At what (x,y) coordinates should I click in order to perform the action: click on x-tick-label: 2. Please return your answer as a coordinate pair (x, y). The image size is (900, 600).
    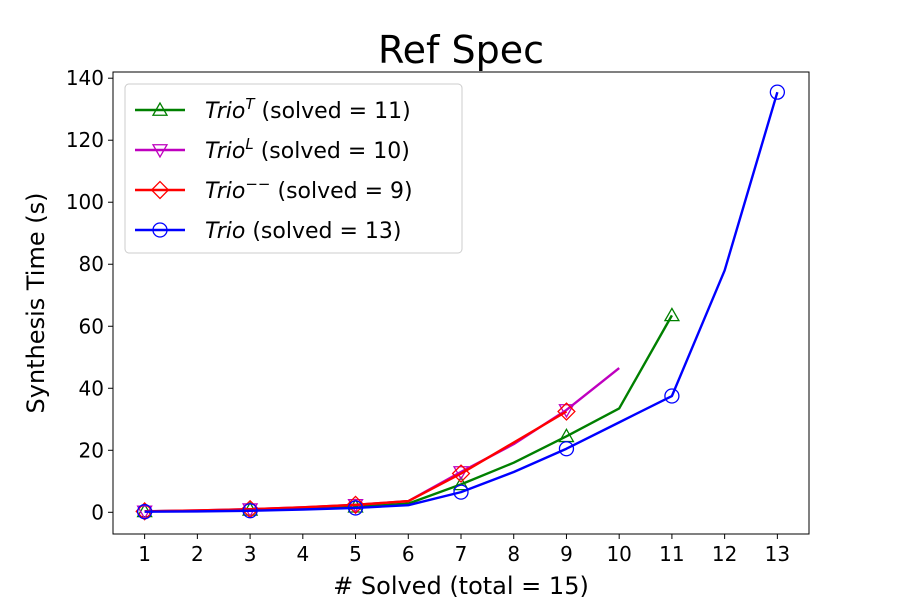
    Looking at the image, I should click on (197, 554).